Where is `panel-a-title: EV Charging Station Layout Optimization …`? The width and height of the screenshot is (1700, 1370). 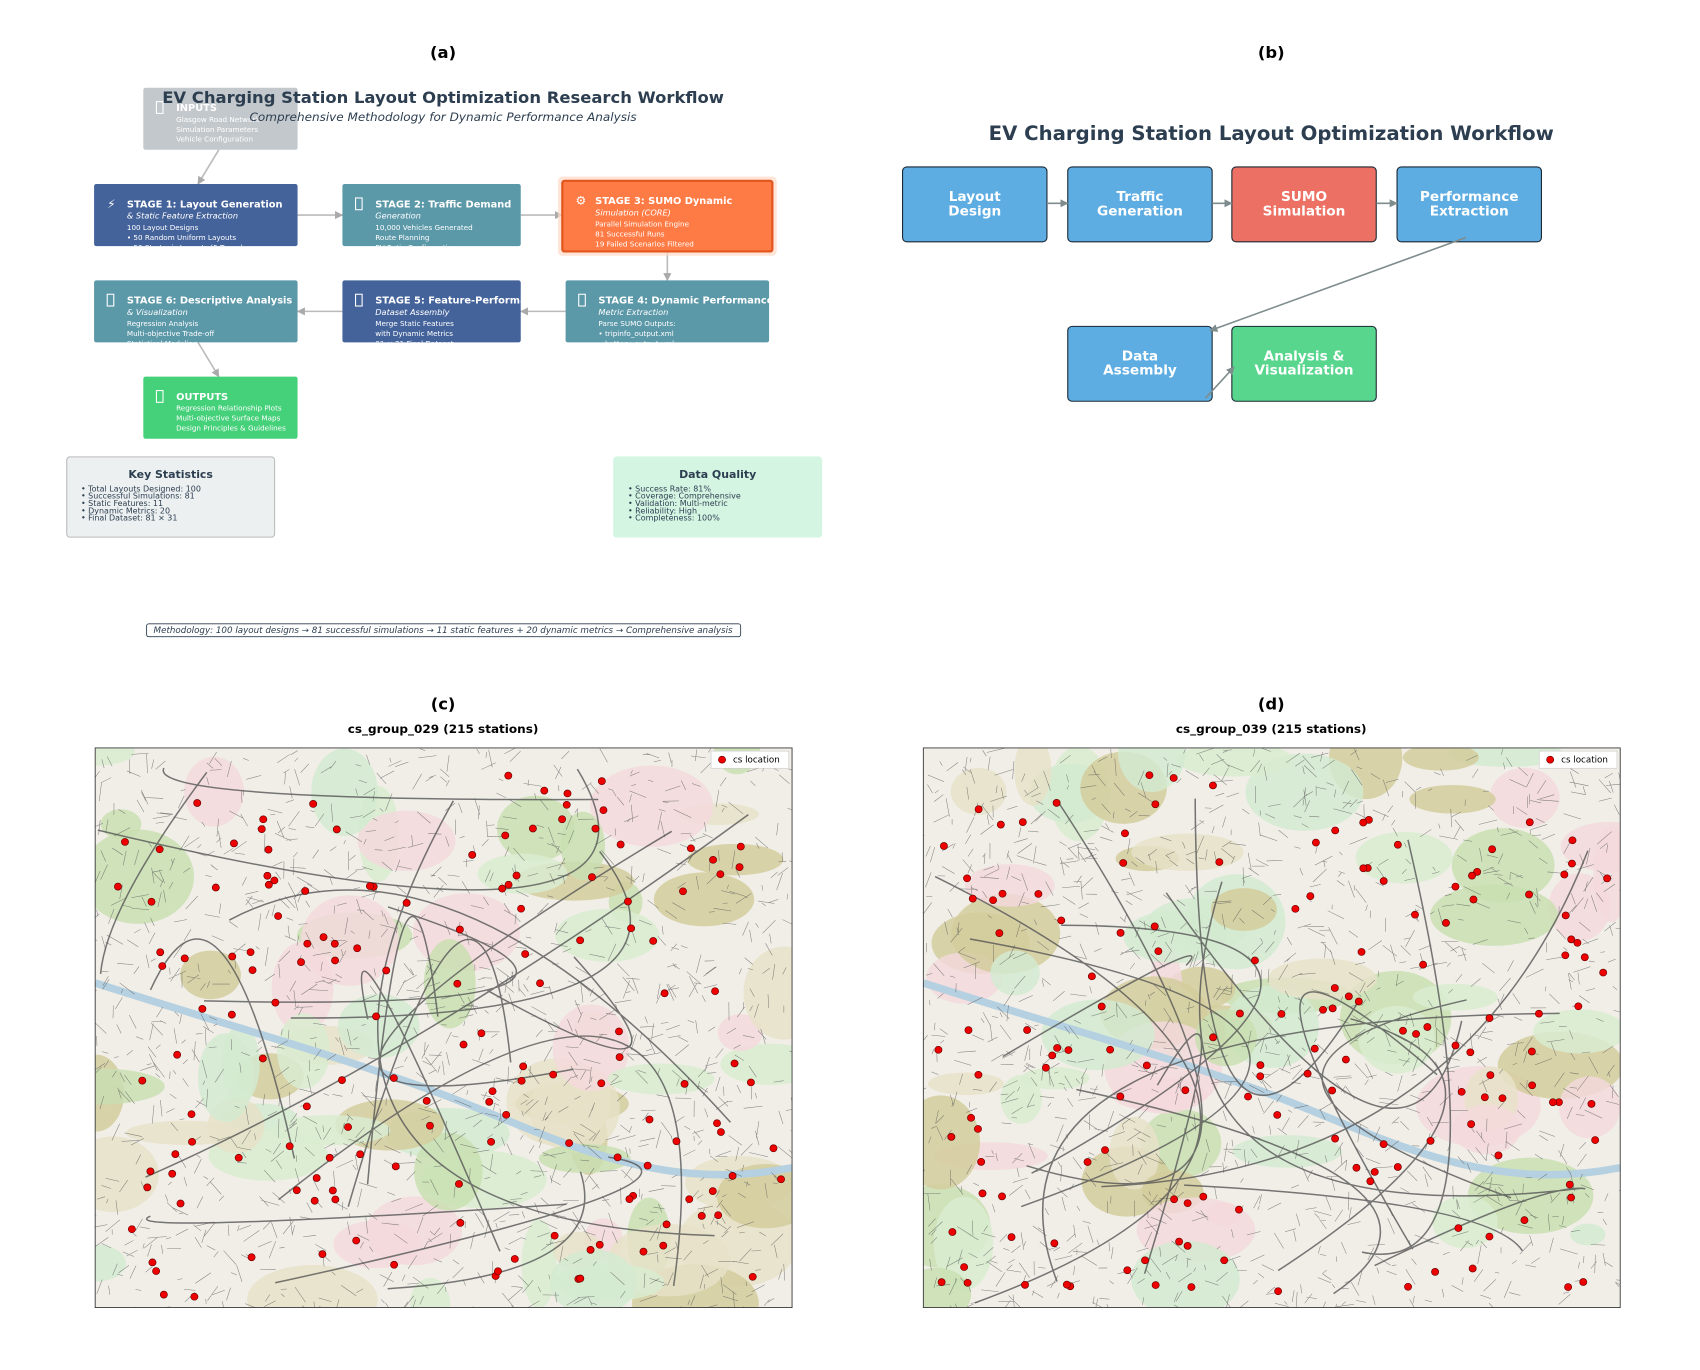 panel-a-title: EV Charging Station Layout Optimization … is located at coordinates (443, 97).